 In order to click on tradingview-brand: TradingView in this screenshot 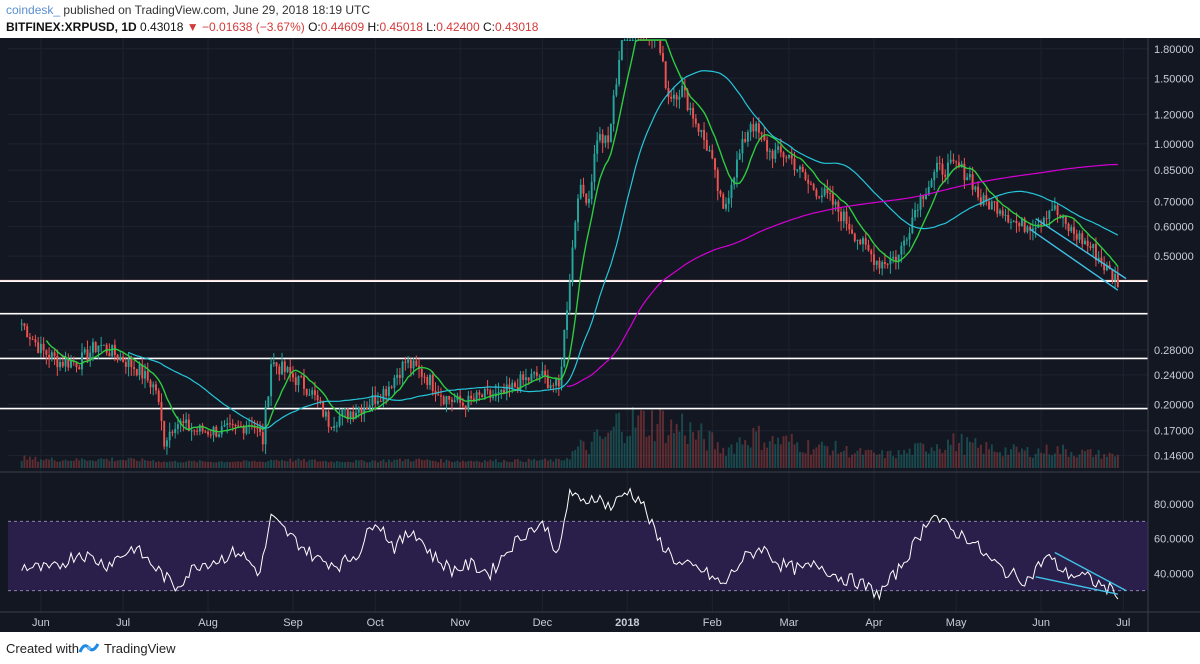, I will do `click(140, 648)`.